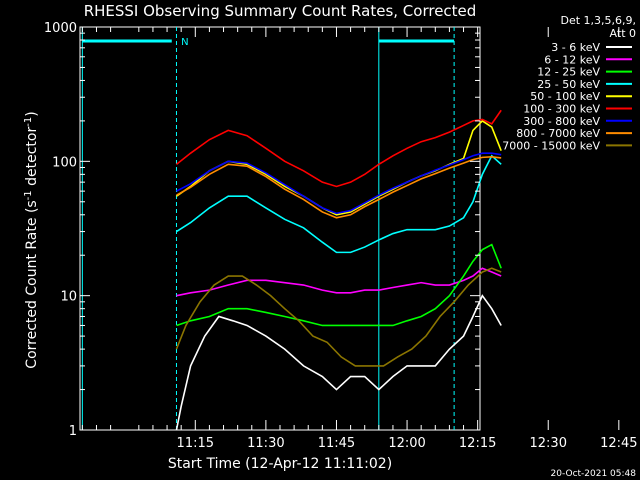 This screenshot has width=640, height=480. I want to click on legend-header-line: Att 0, so click(623, 33).